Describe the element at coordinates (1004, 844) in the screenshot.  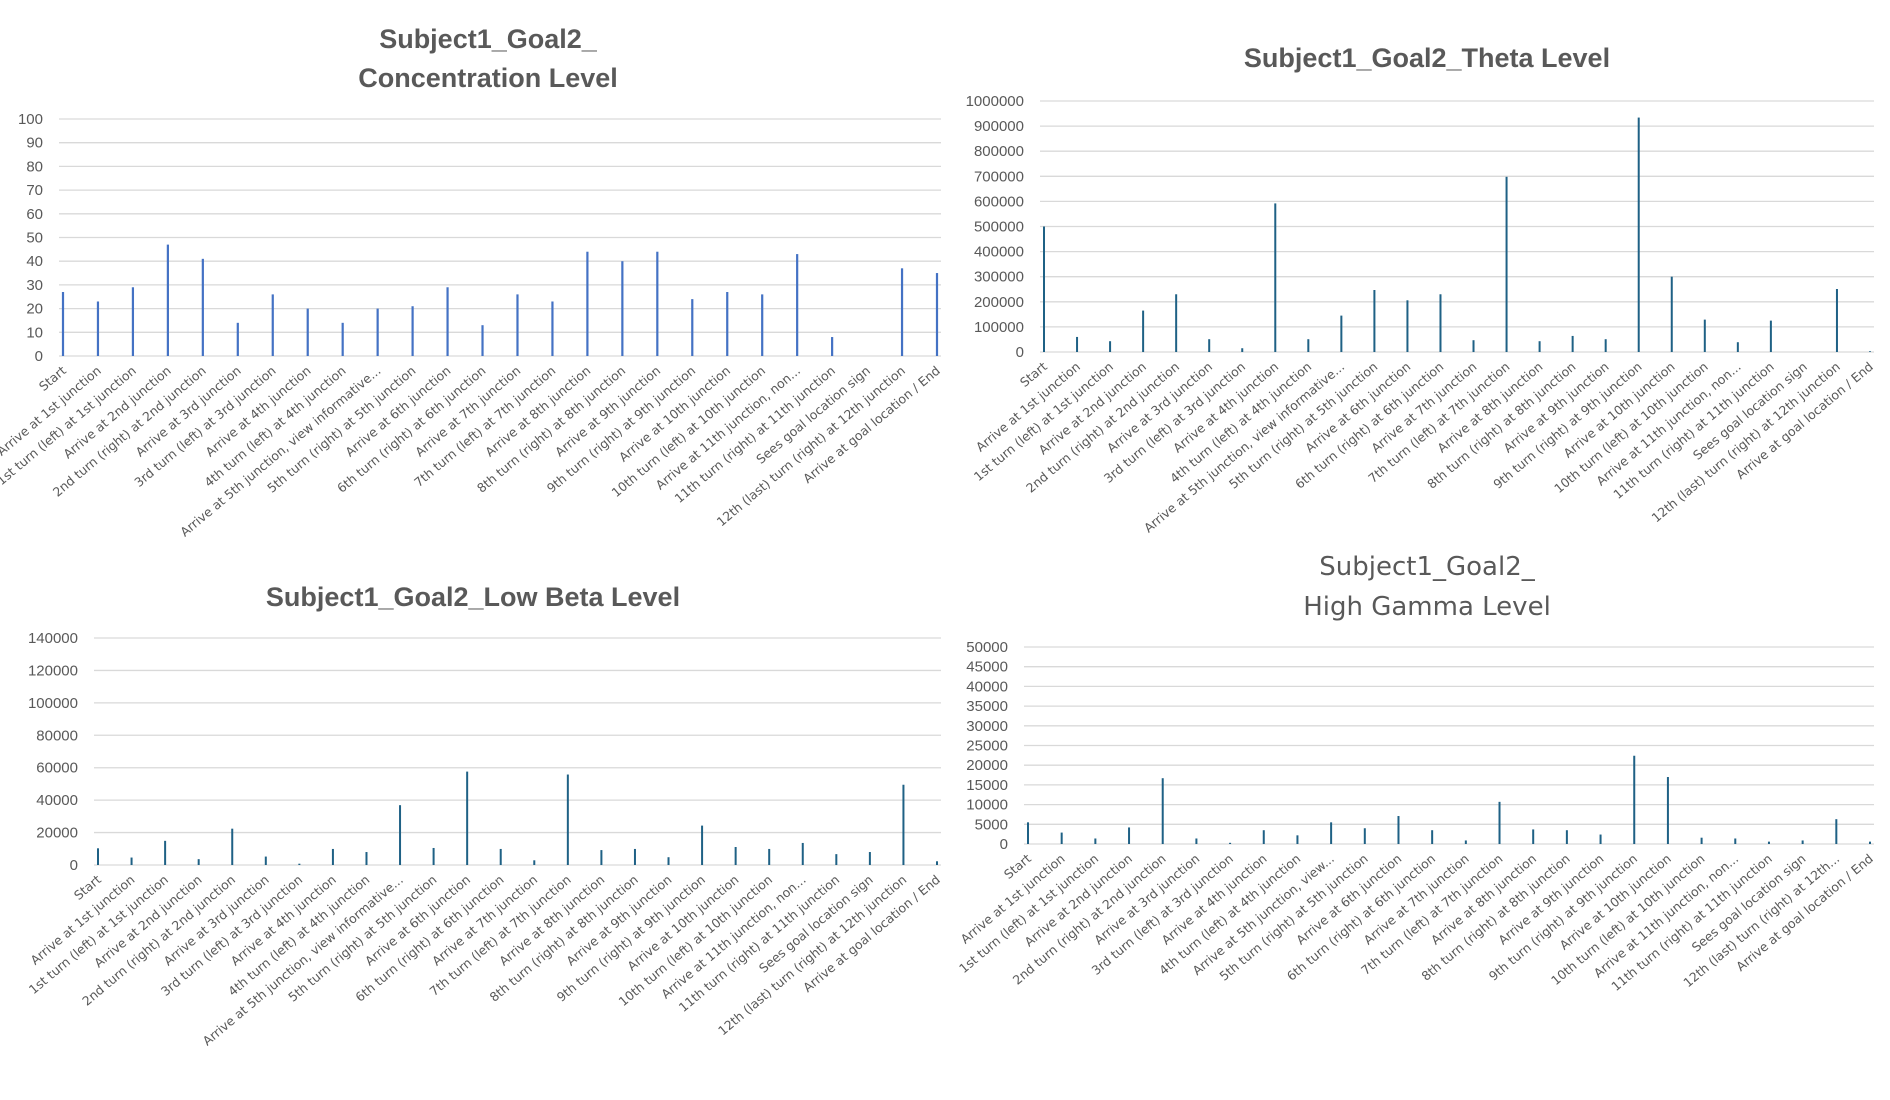
I see `y-tick-label: 0` at that location.